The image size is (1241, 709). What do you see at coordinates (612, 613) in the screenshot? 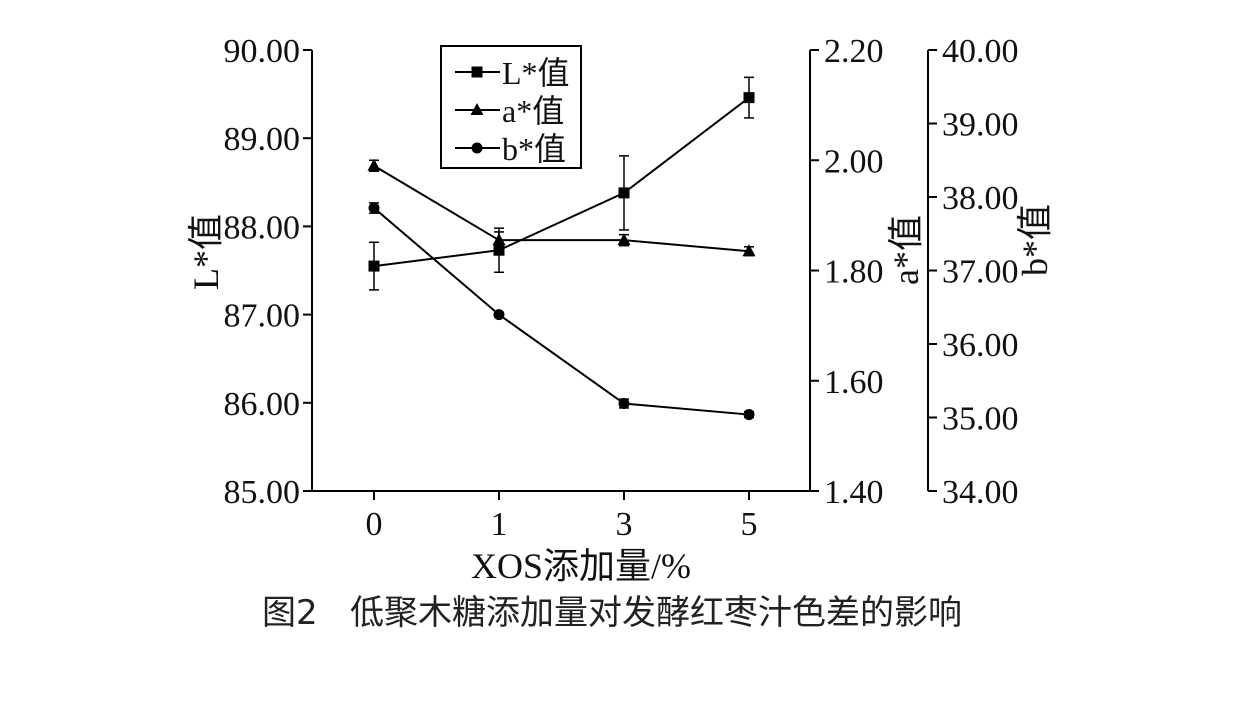
I see `figure-caption: 图2 低聚木糖添加量对发酵红枣汁色差的影响` at bounding box center [612, 613].